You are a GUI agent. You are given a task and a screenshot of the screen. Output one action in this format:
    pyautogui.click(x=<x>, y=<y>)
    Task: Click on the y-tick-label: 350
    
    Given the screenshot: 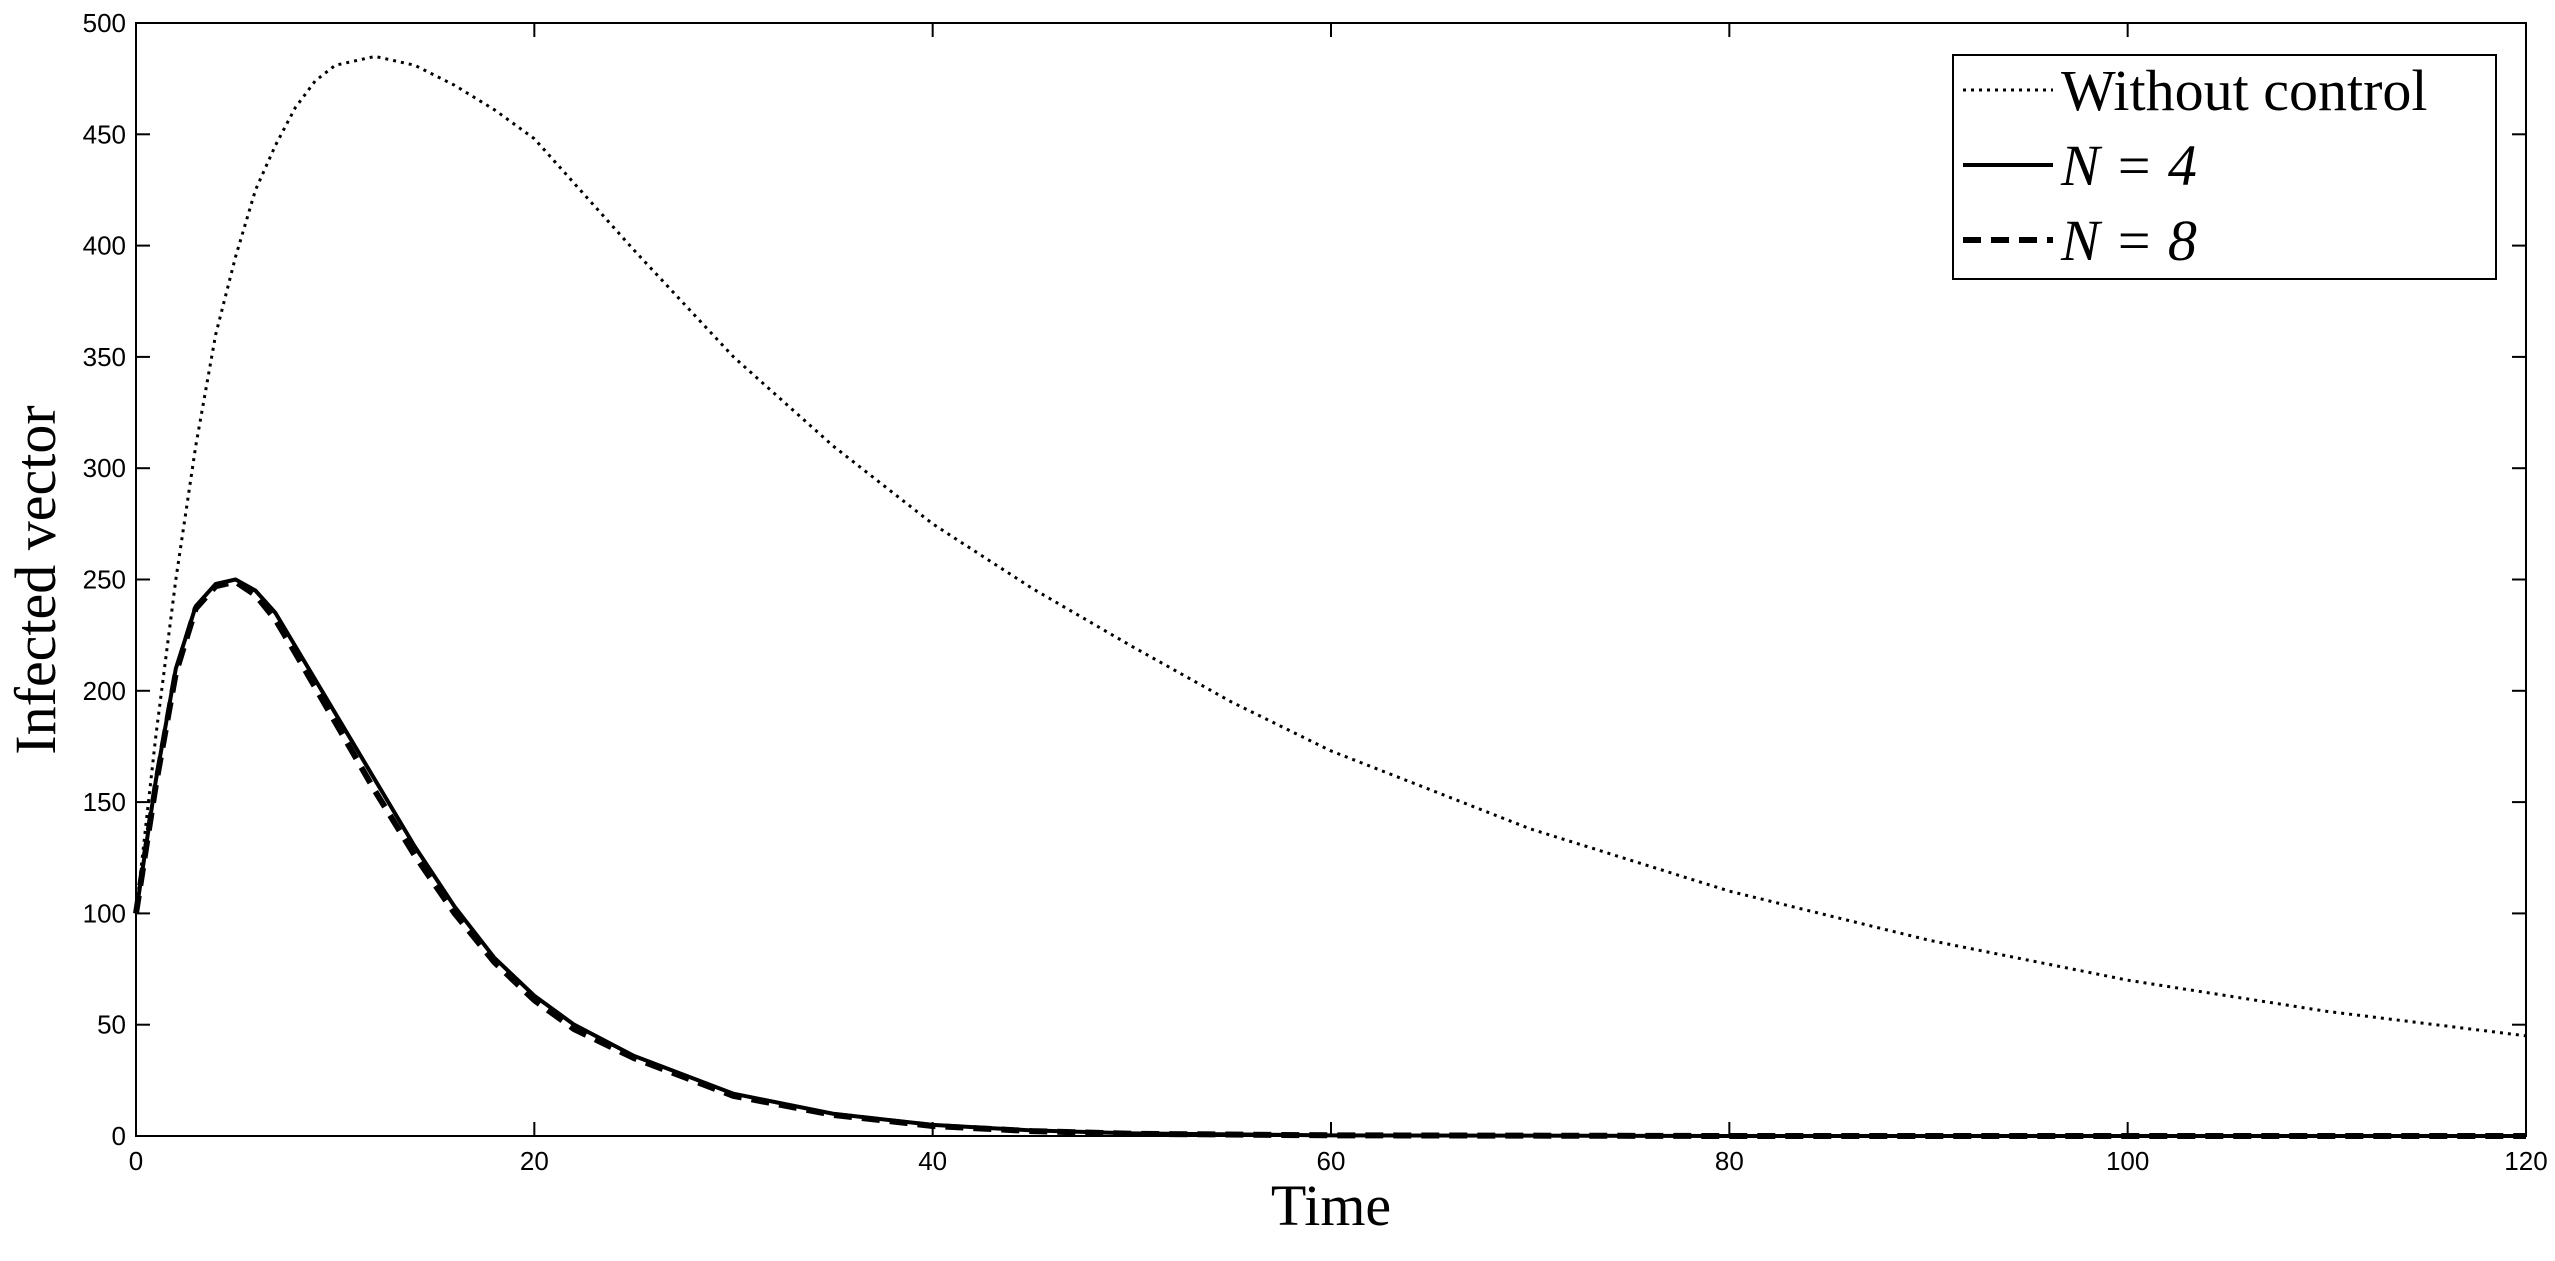 What is the action you would take?
    pyautogui.click(x=104, y=357)
    